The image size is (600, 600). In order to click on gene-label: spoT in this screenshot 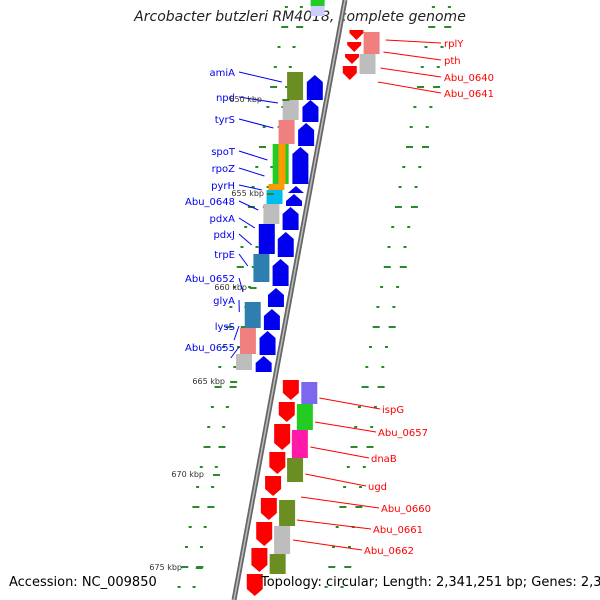, I will do `click(223, 152)`.